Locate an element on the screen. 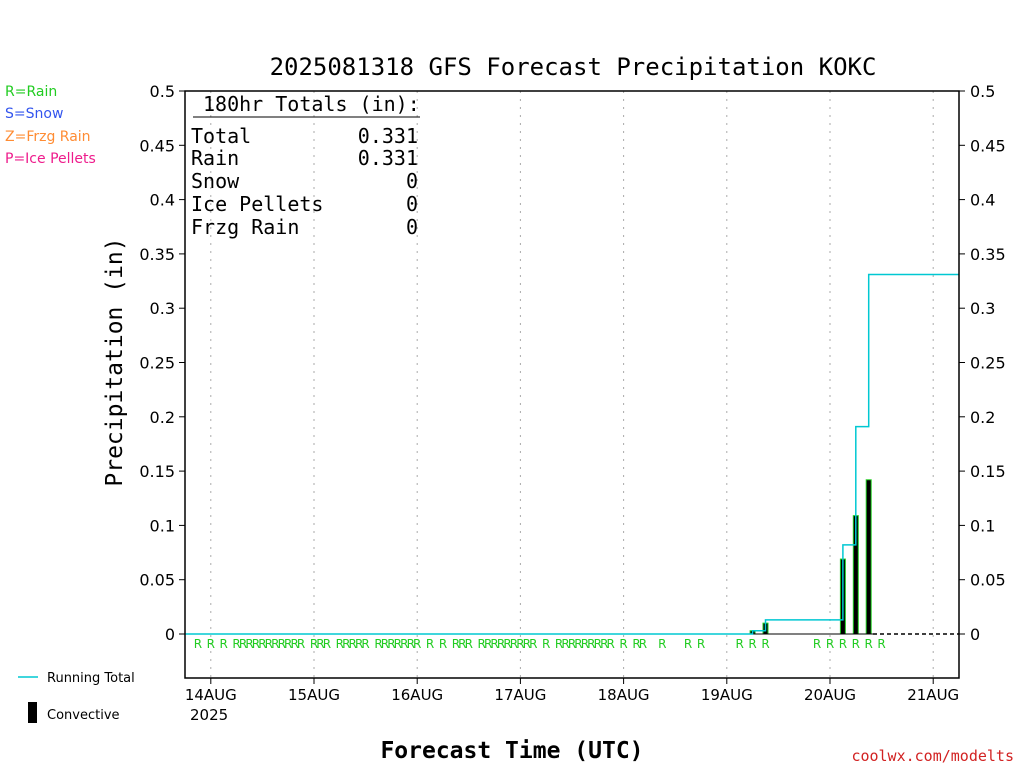 This screenshot has height=768, width=1024. x-tick-label-1: 15AUG is located at coordinates (314, 695).